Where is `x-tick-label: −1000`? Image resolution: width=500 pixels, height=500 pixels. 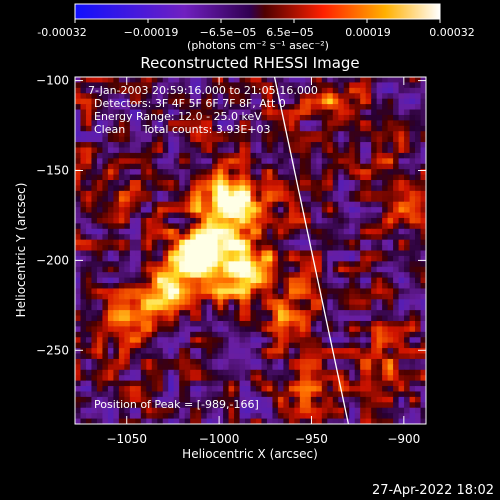 x-tick-label: −1000 is located at coordinates (219, 439).